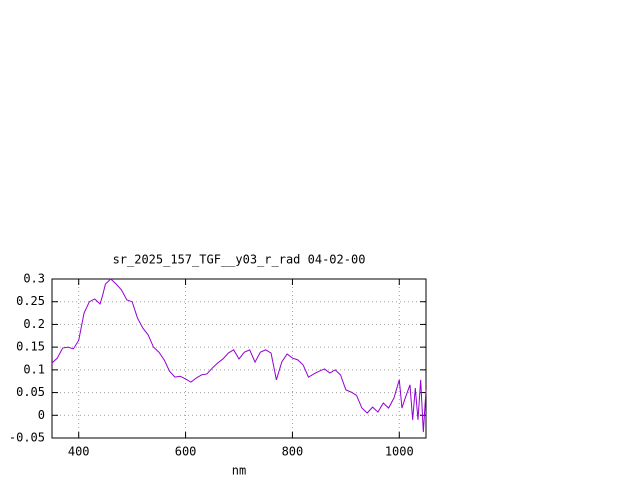  Describe the element at coordinates (239, 260) in the screenshot. I see `chart-title: sr_2025_157_TGF__y03_r_rad 04-02-00` at that location.